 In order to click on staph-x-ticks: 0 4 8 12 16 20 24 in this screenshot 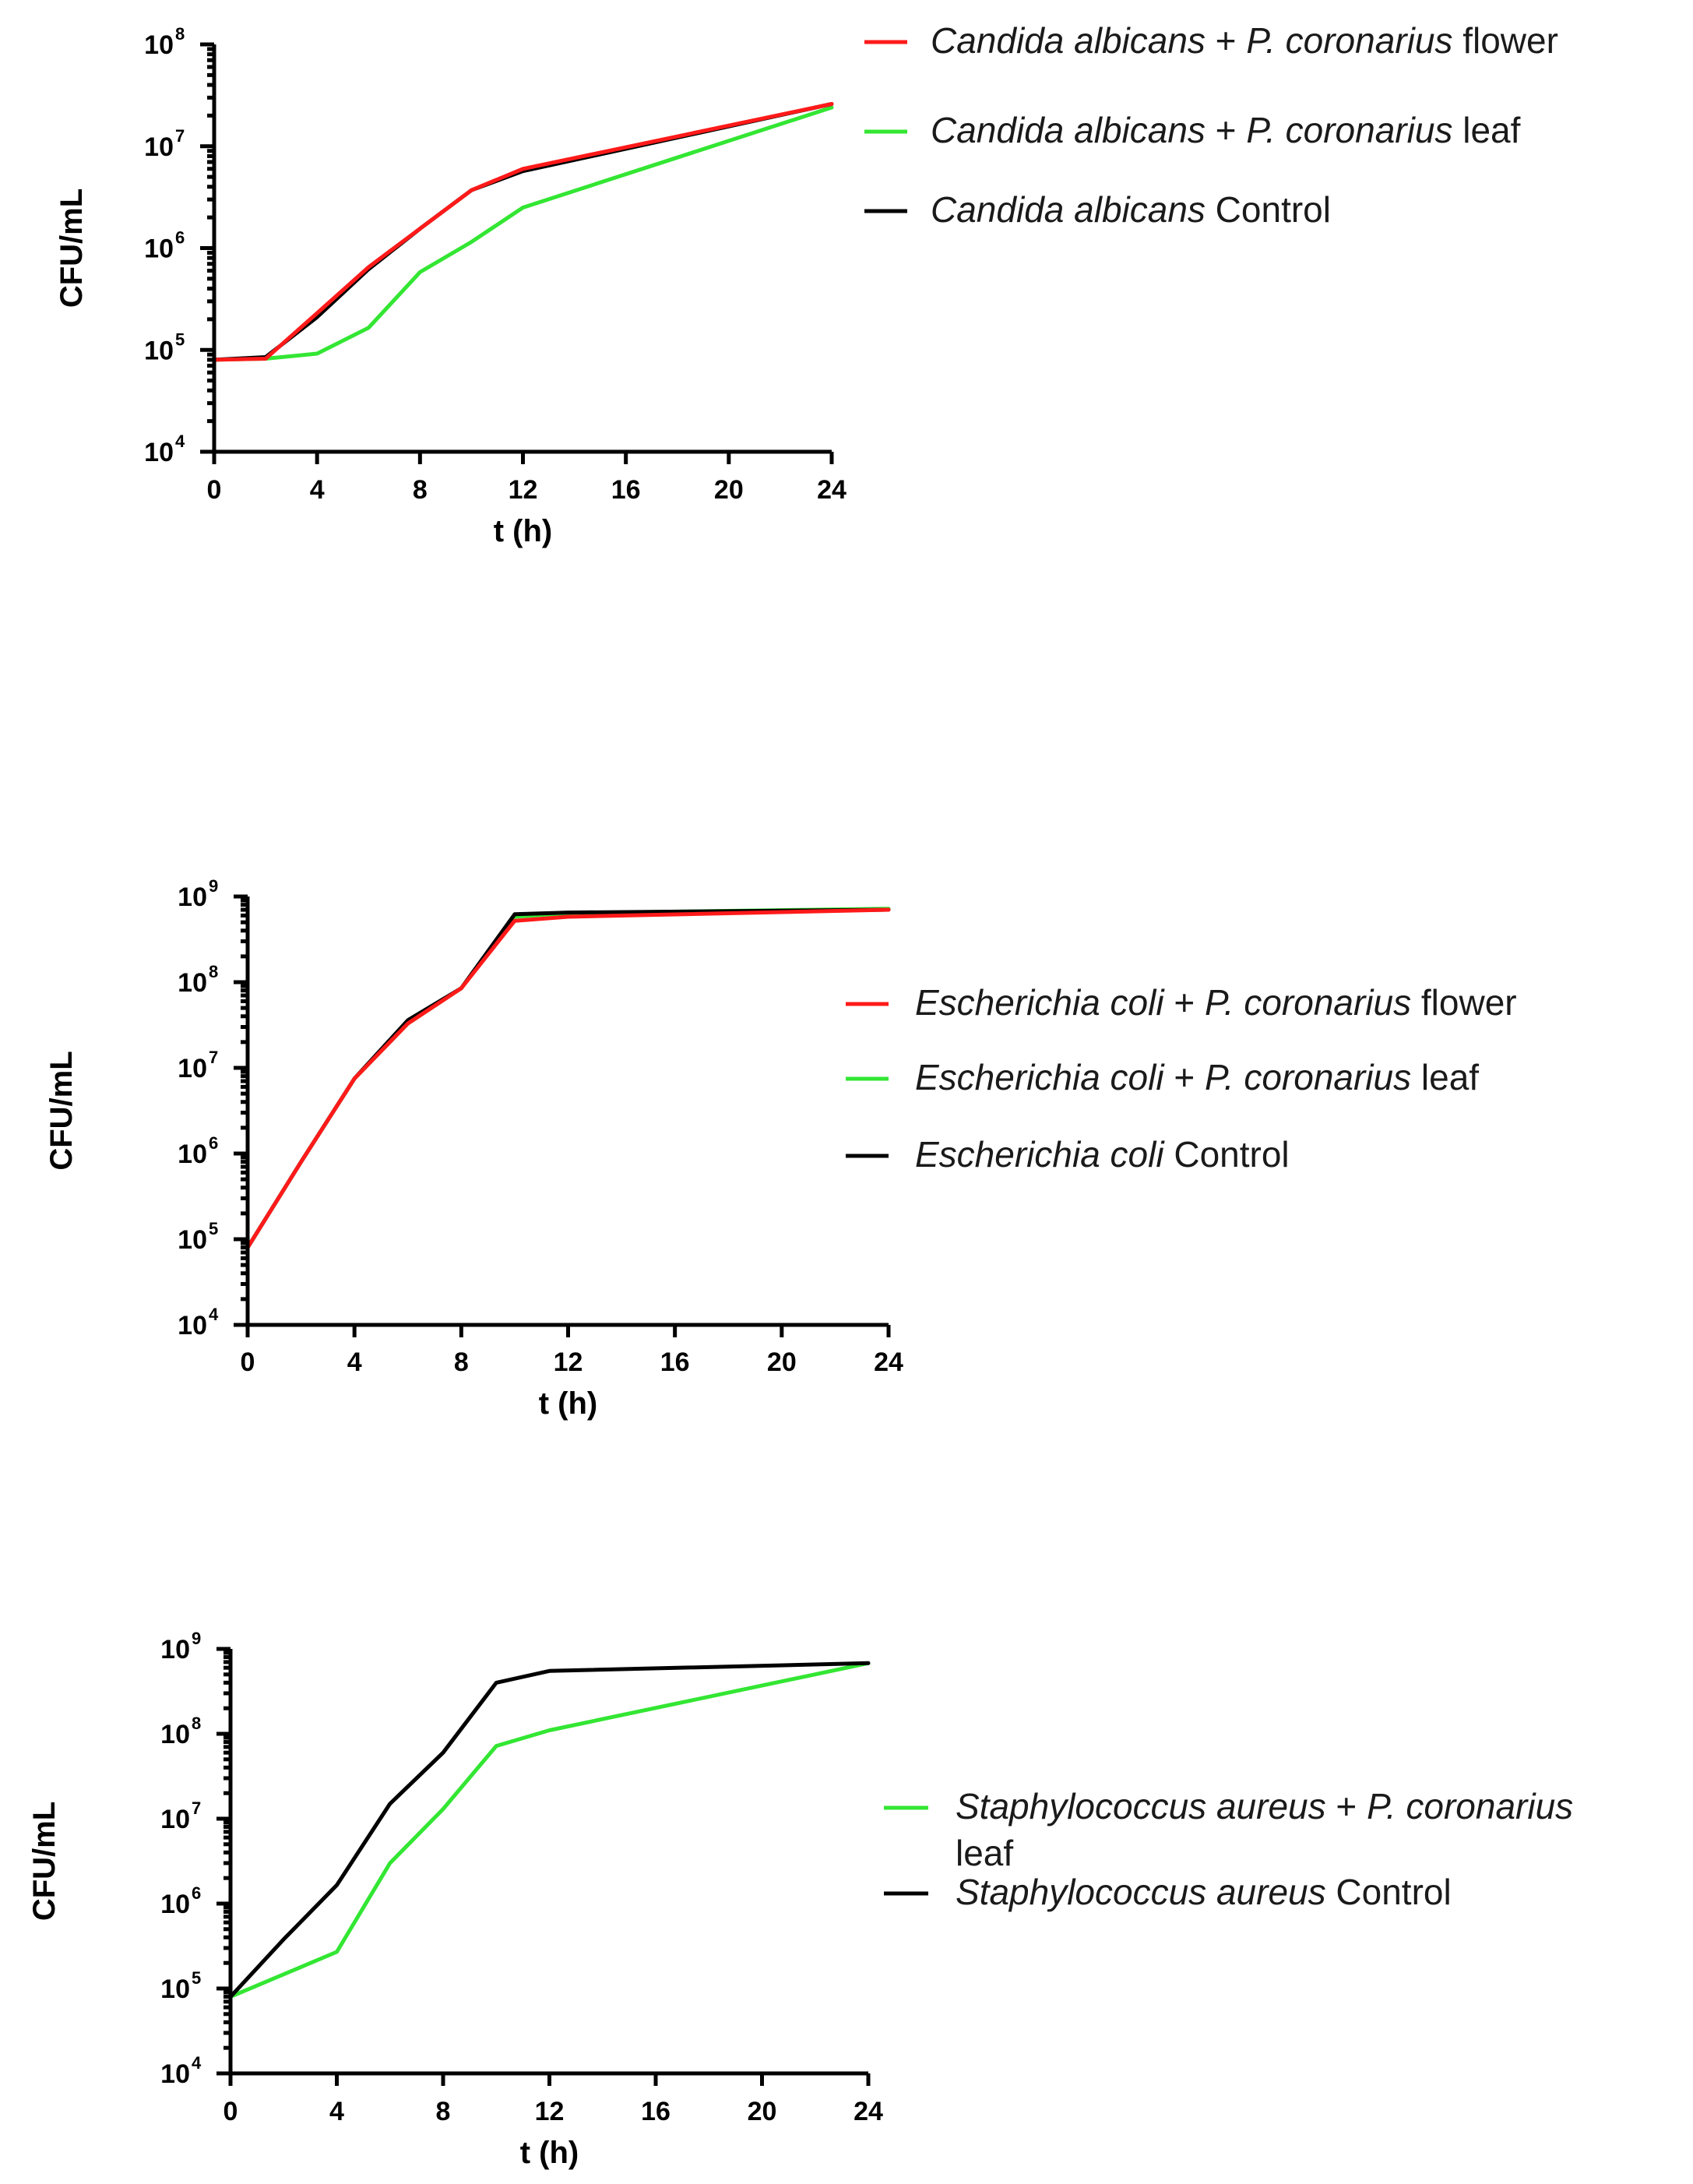, I will do `click(553, 2099)`.